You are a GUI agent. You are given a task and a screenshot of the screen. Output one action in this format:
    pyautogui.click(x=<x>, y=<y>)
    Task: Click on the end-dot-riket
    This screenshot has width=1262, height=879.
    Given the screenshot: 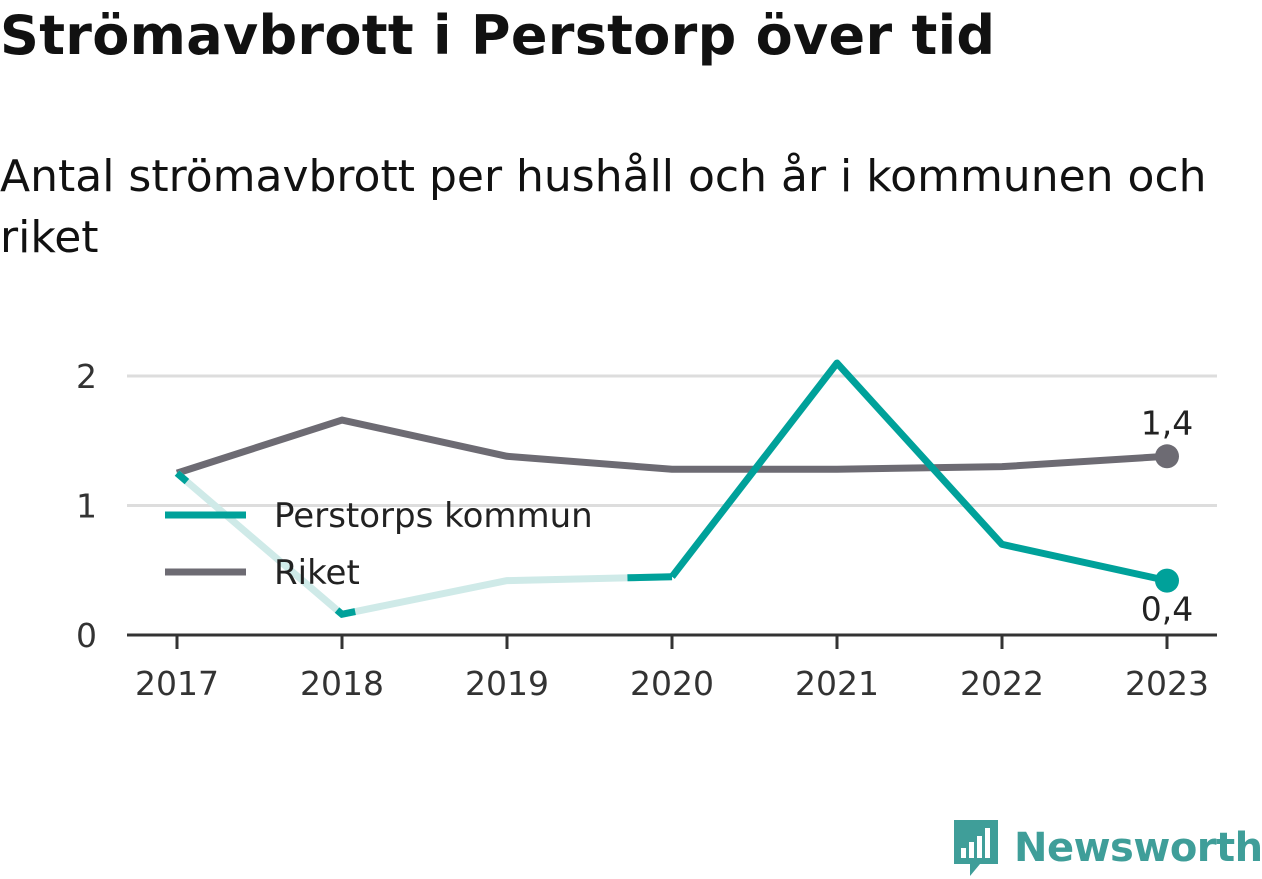 What is the action you would take?
    pyautogui.click(x=1167, y=456)
    